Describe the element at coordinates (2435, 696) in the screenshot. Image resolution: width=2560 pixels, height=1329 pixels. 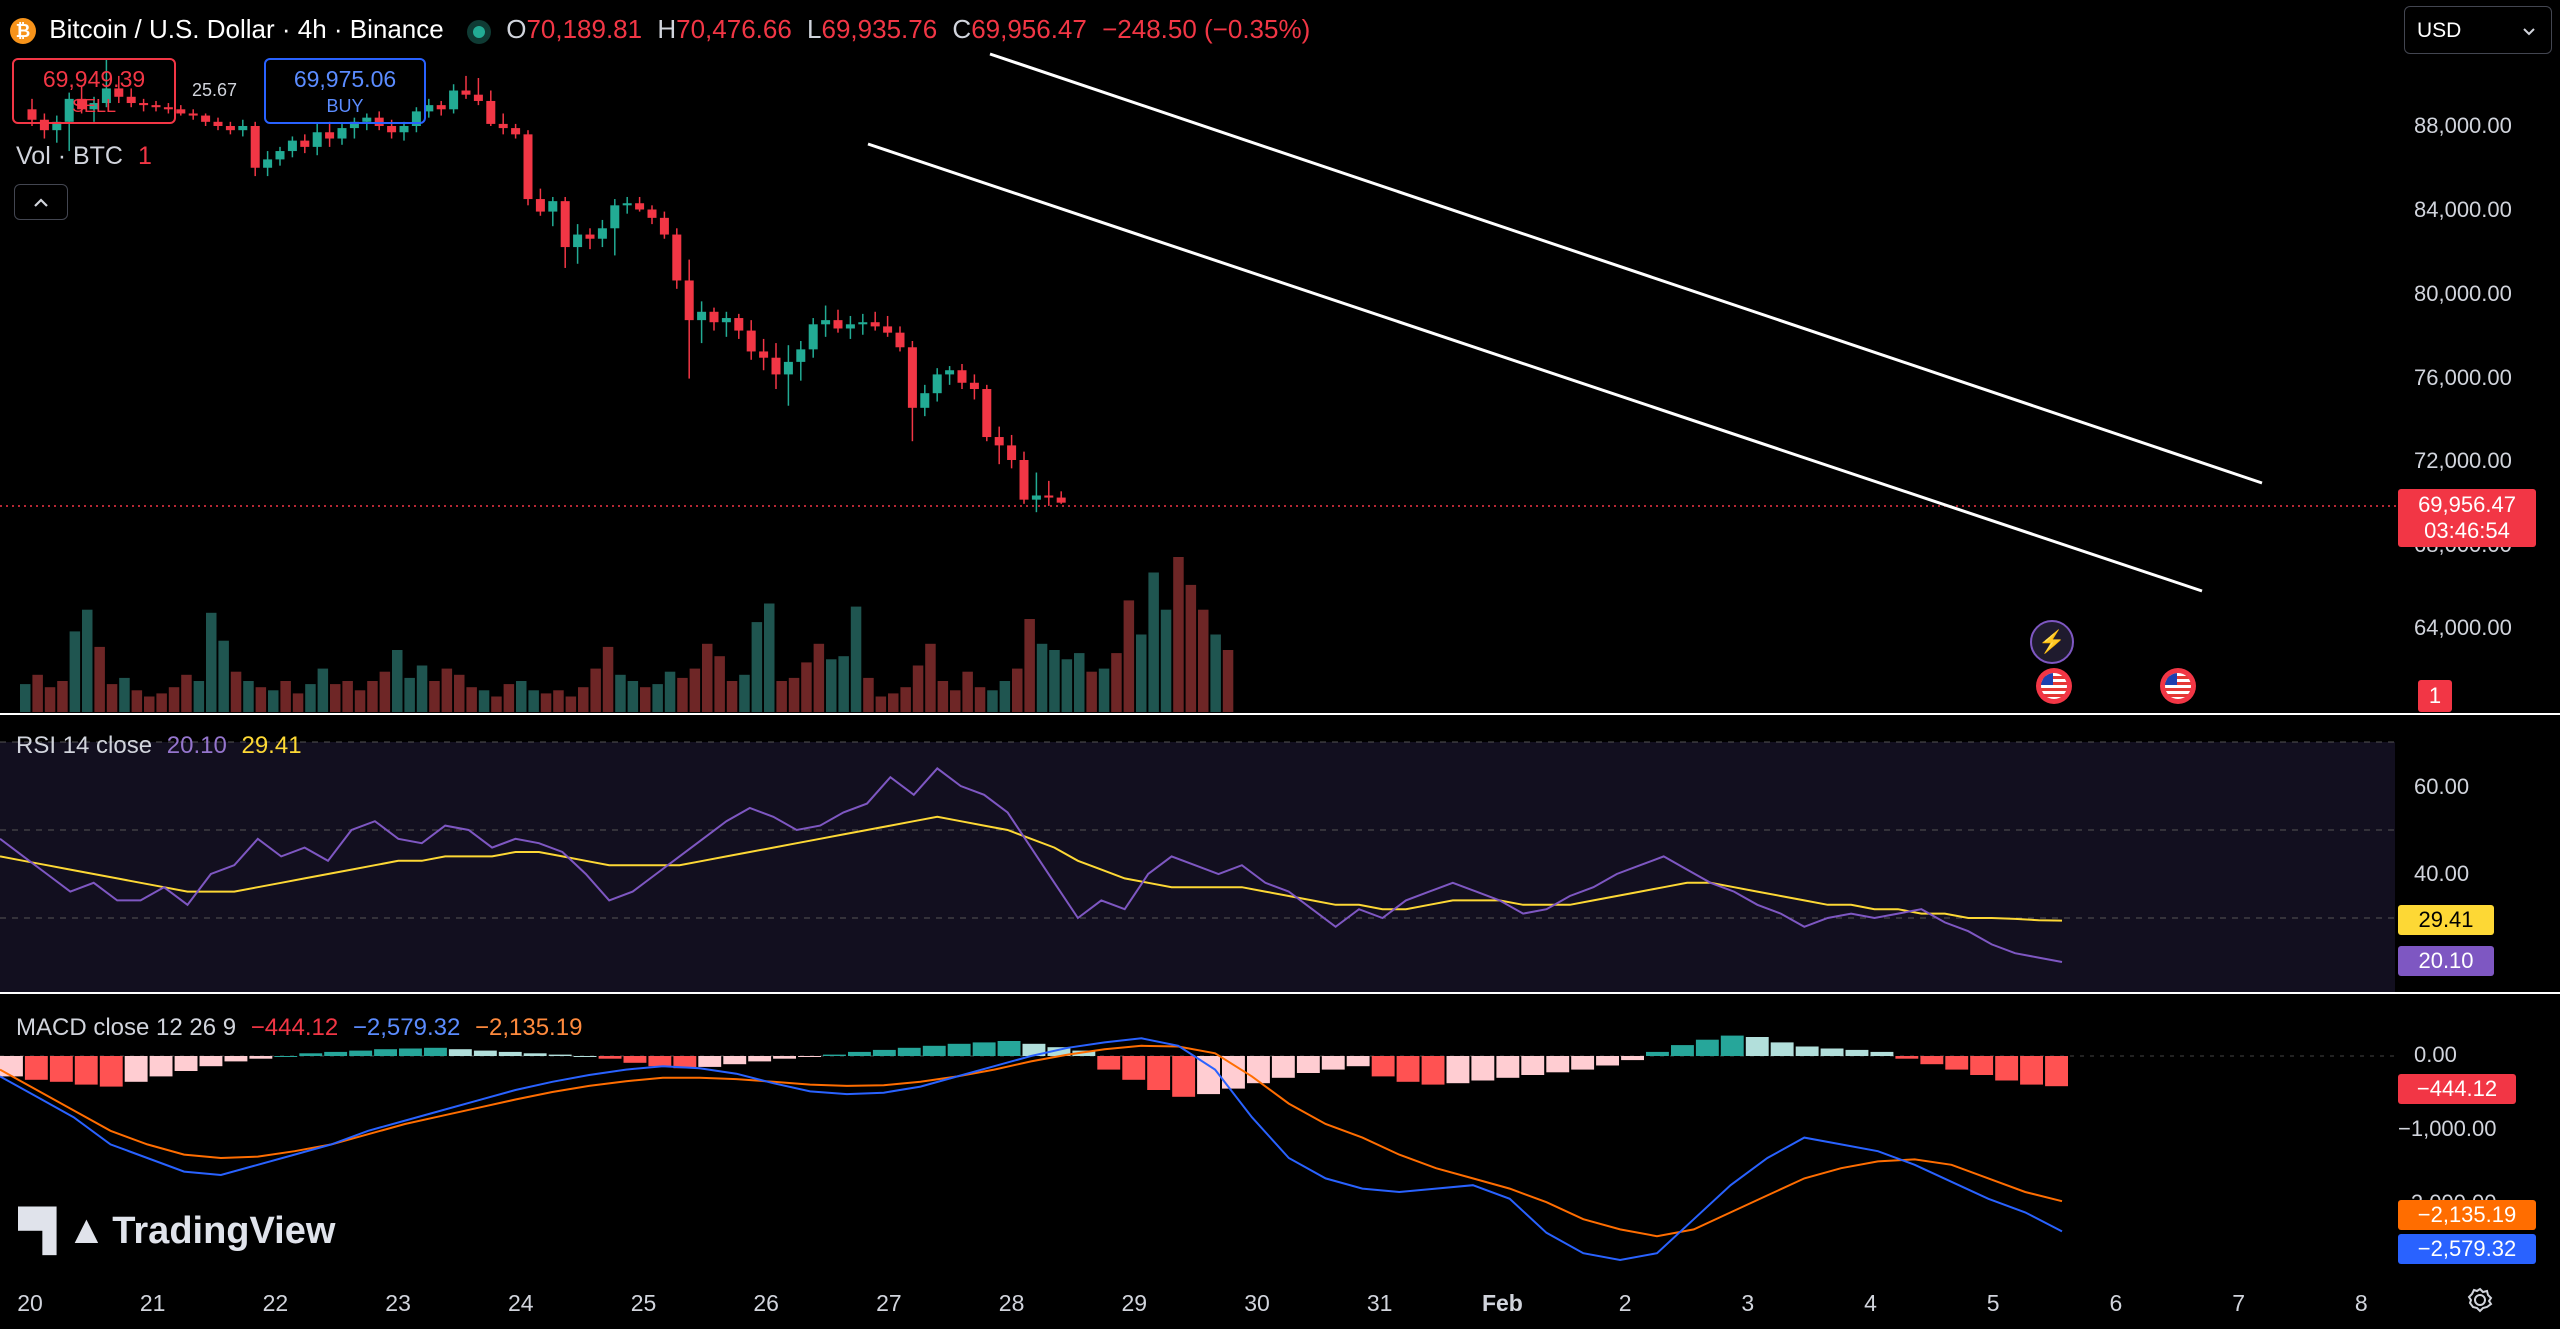
I see `volume-tag: 1` at that location.